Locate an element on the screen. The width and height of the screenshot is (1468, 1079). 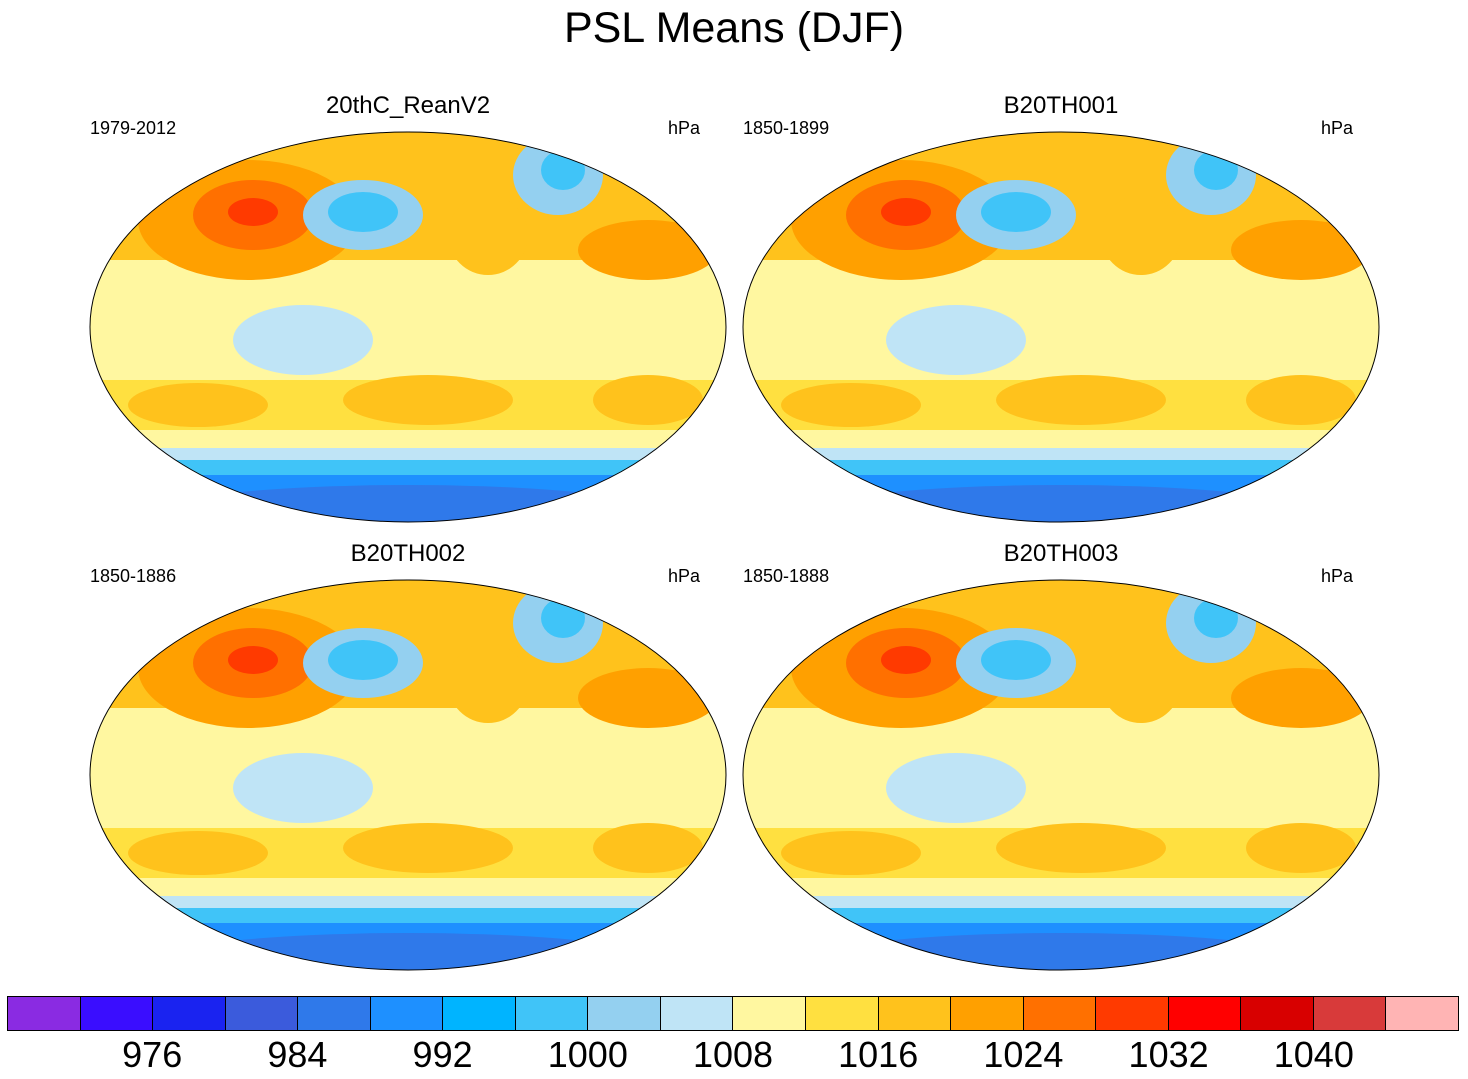
colorbar-tick-label: 1040 is located at coordinates (1313, 1054).